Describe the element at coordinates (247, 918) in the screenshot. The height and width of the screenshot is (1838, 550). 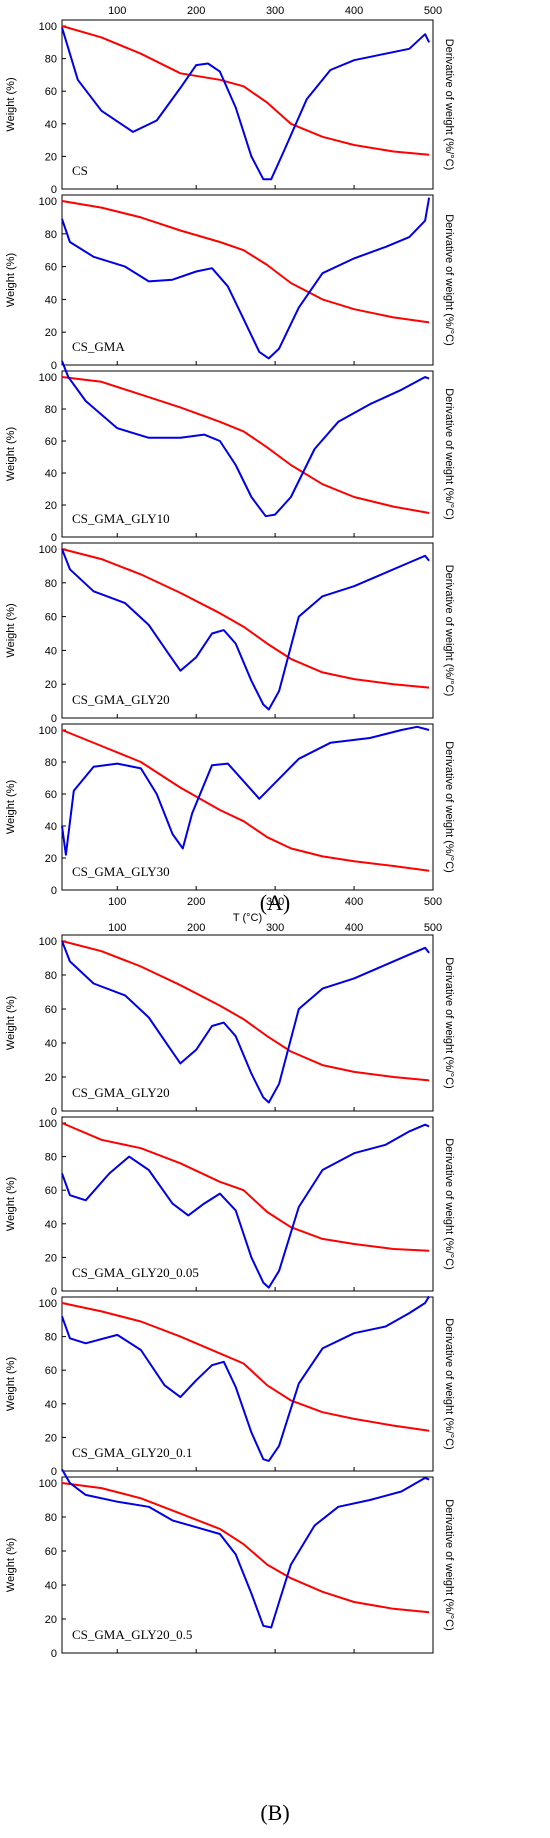
I see `x-axis-label: T (°C)` at that location.